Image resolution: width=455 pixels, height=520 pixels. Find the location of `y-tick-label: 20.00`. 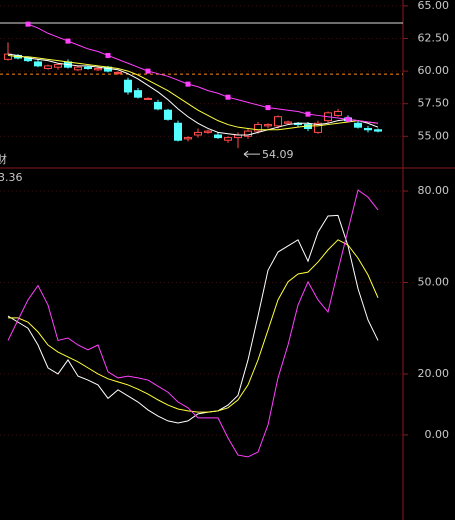

y-tick-label: 20.00 is located at coordinates (434, 373).